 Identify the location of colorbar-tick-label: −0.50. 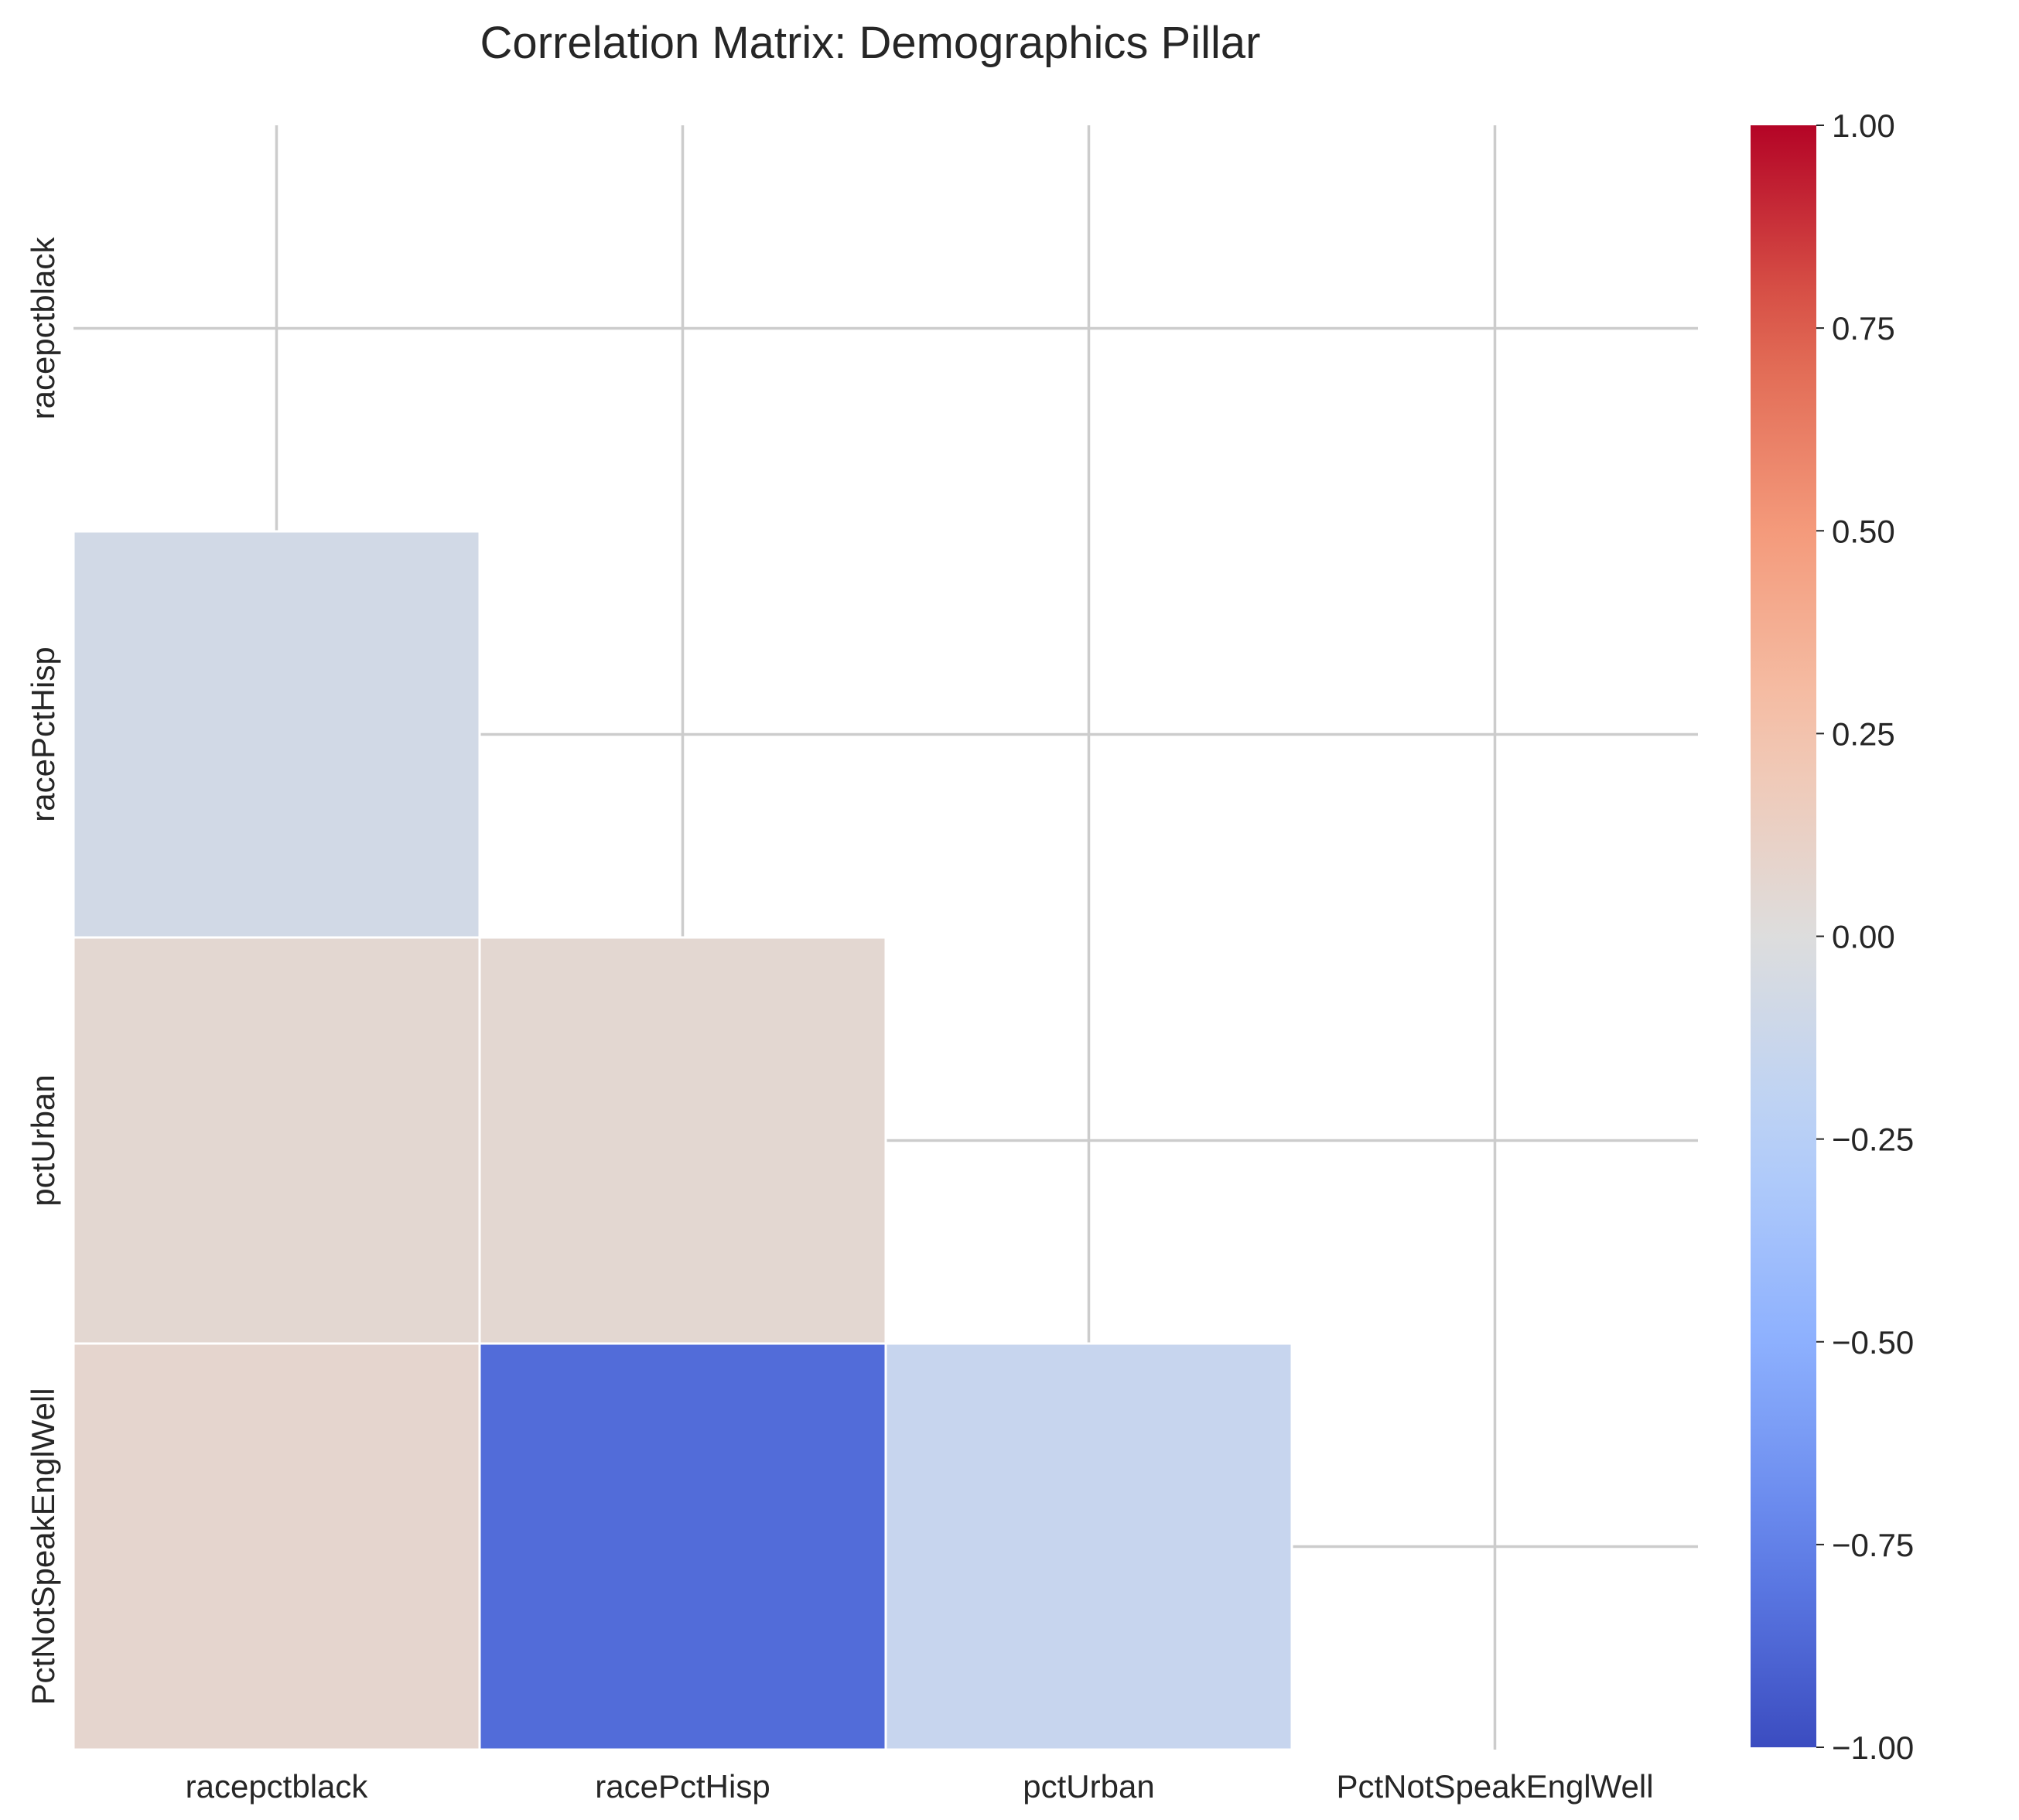
(1873, 1343).